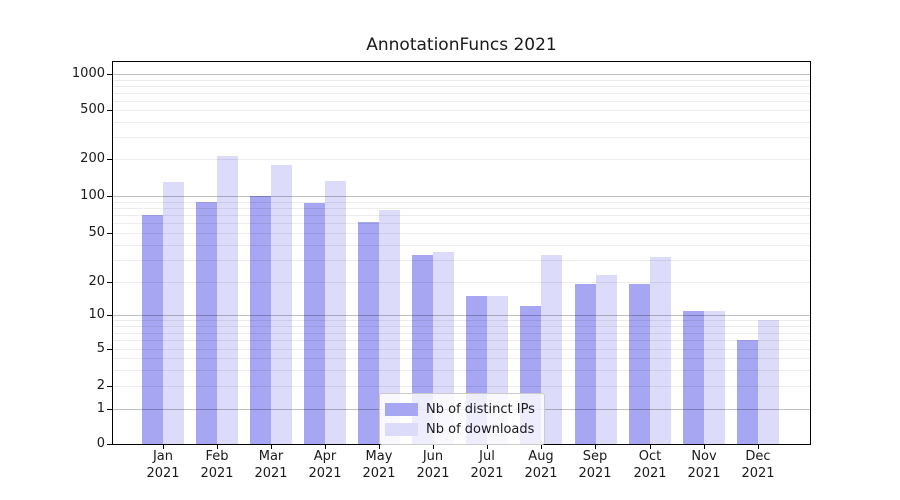 This screenshot has width=900, height=500. Describe the element at coordinates (433, 465) in the screenshot. I see `x-tick-label-jun: Jun 2021` at that location.